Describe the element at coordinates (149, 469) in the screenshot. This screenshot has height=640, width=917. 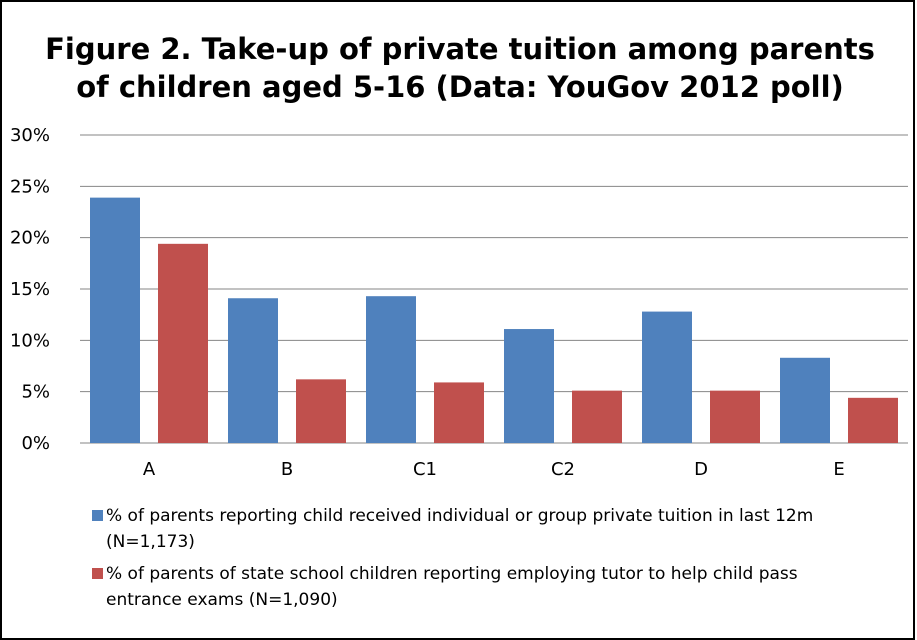
I see `x-tick-label: A` at that location.